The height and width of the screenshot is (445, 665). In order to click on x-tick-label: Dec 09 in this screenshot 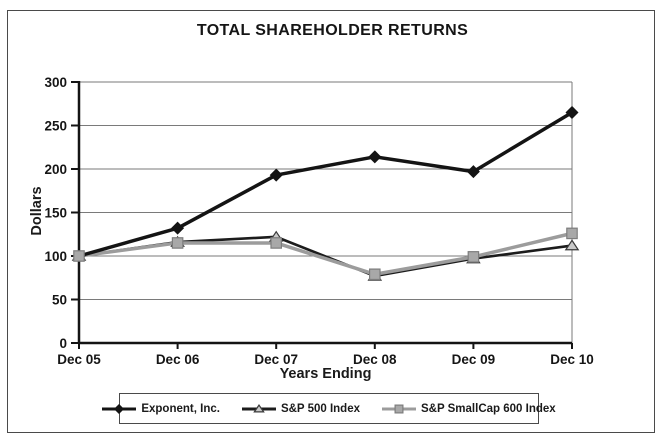, I will do `click(474, 359)`.